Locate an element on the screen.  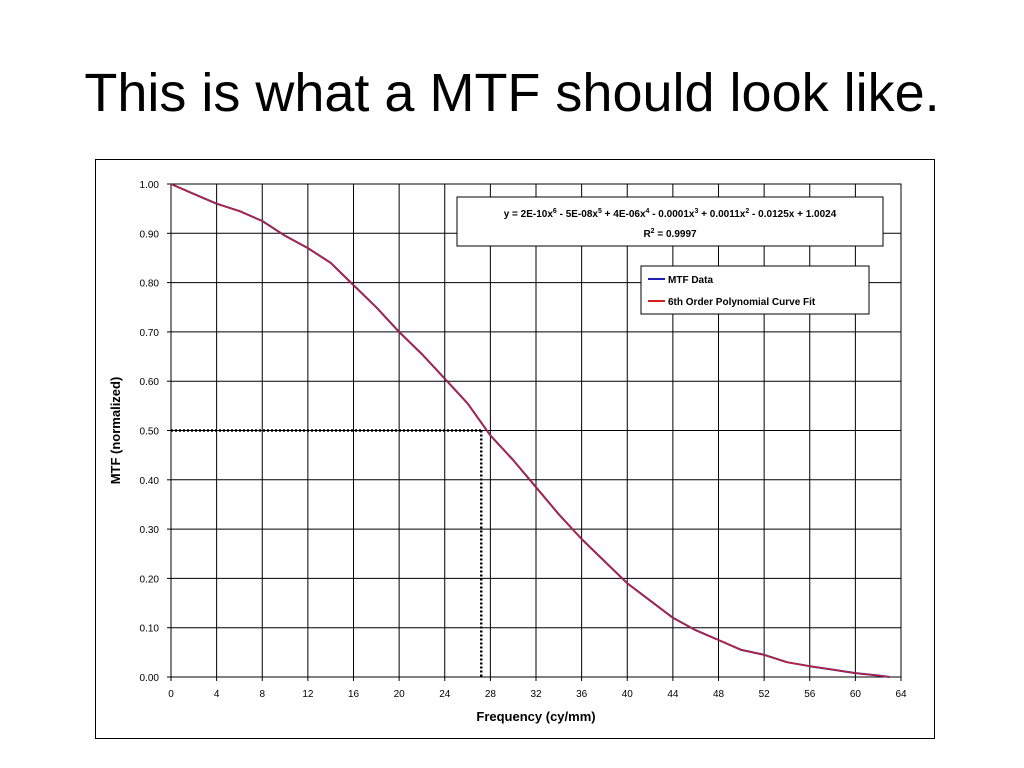
x-tick-label: 60 is located at coordinates (856, 694).